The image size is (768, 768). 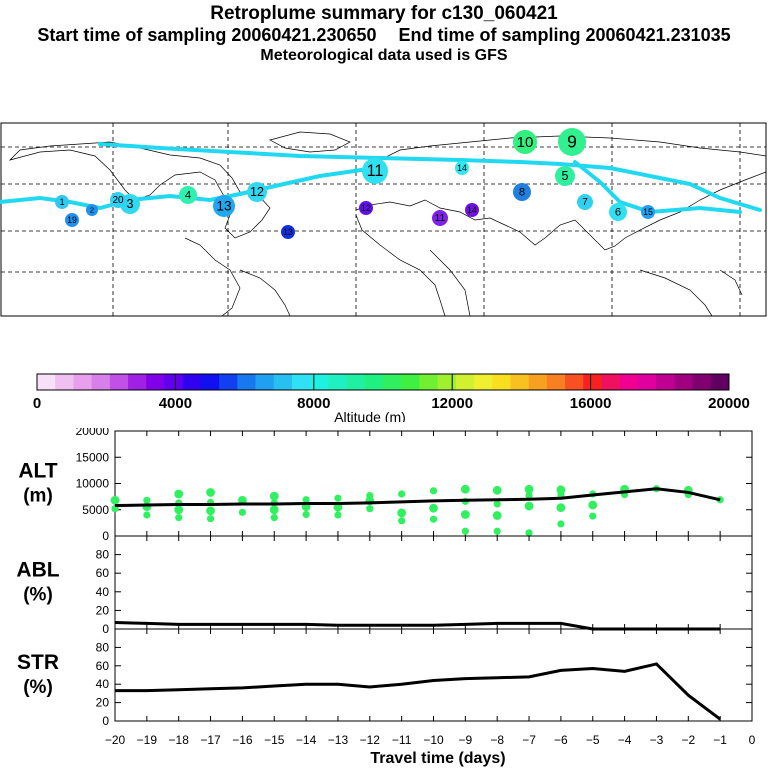 What do you see at coordinates (729, 403) in the screenshot?
I see `colorbar-tick-label: 20000` at bounding box center [729, 403].